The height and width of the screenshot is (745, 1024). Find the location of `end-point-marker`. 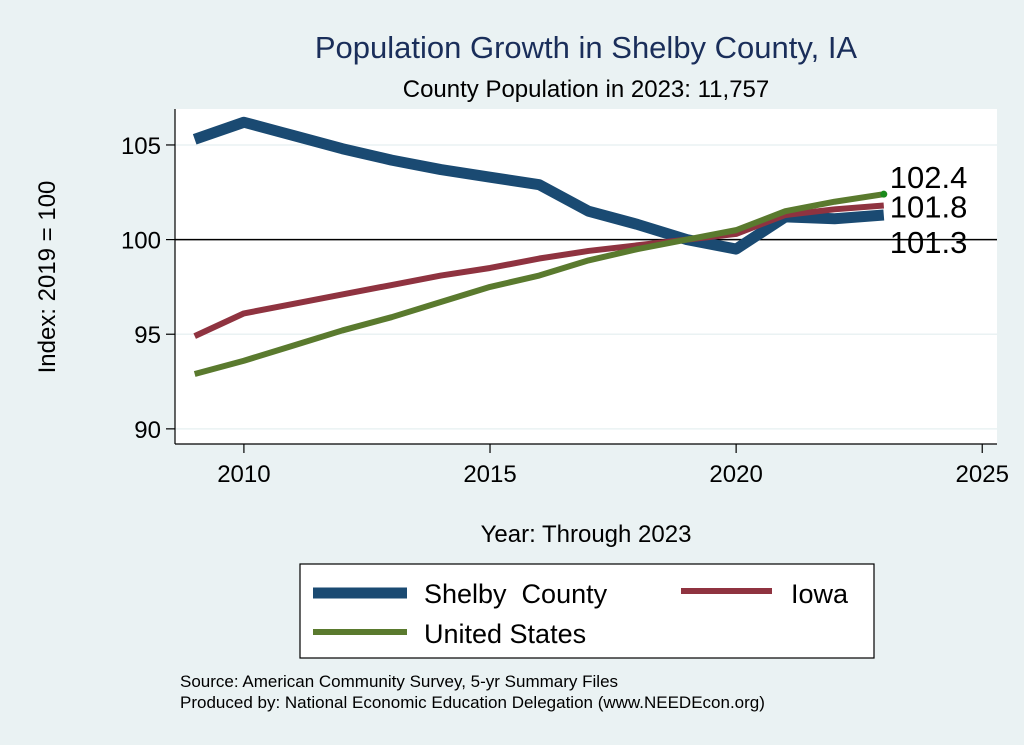

end-point-marker is located at coordinates (884, 194).